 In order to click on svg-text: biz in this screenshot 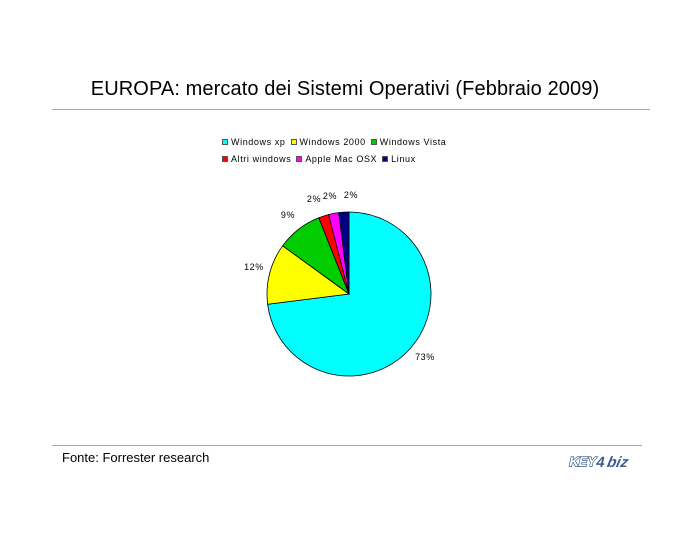, I will do `click(618, 462)`.